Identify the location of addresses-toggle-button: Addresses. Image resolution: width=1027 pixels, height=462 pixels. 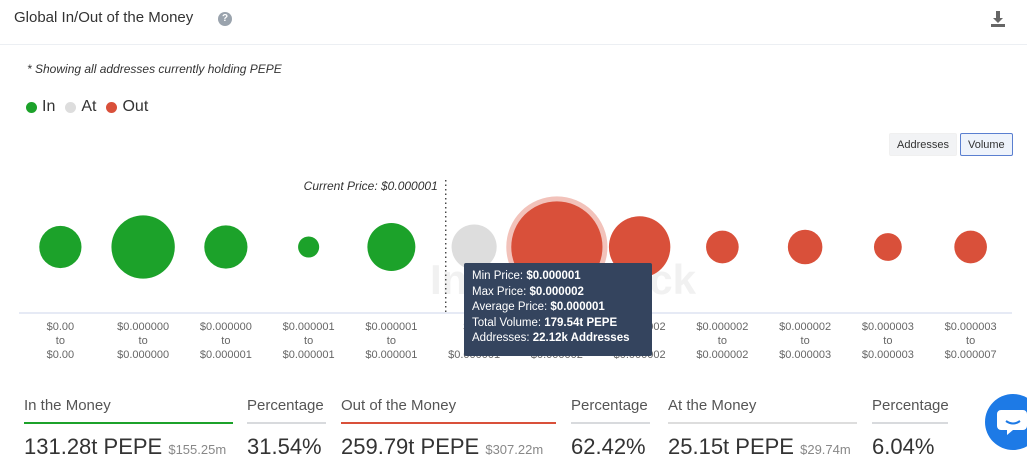
(923, 144).